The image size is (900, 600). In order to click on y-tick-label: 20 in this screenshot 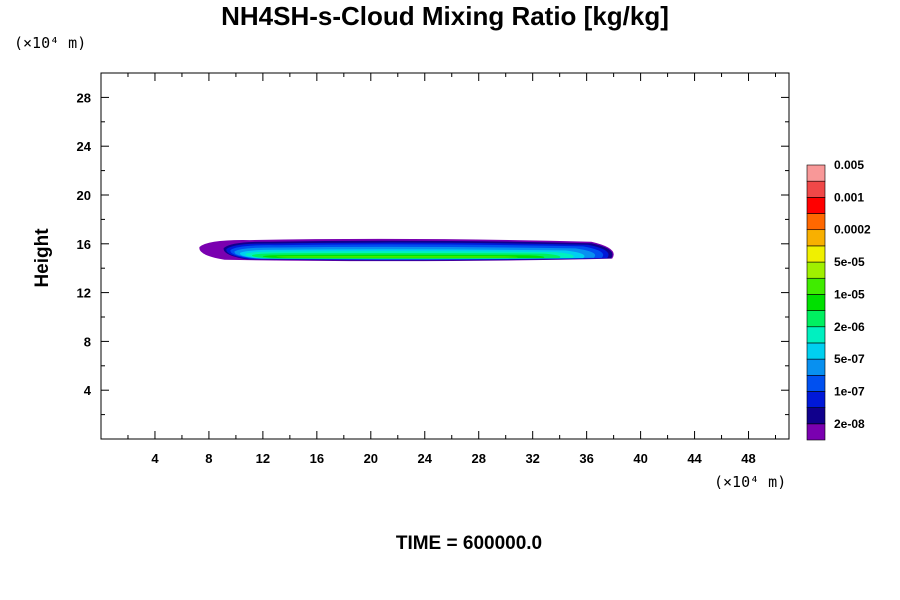, I will do `click(84, 195)`.